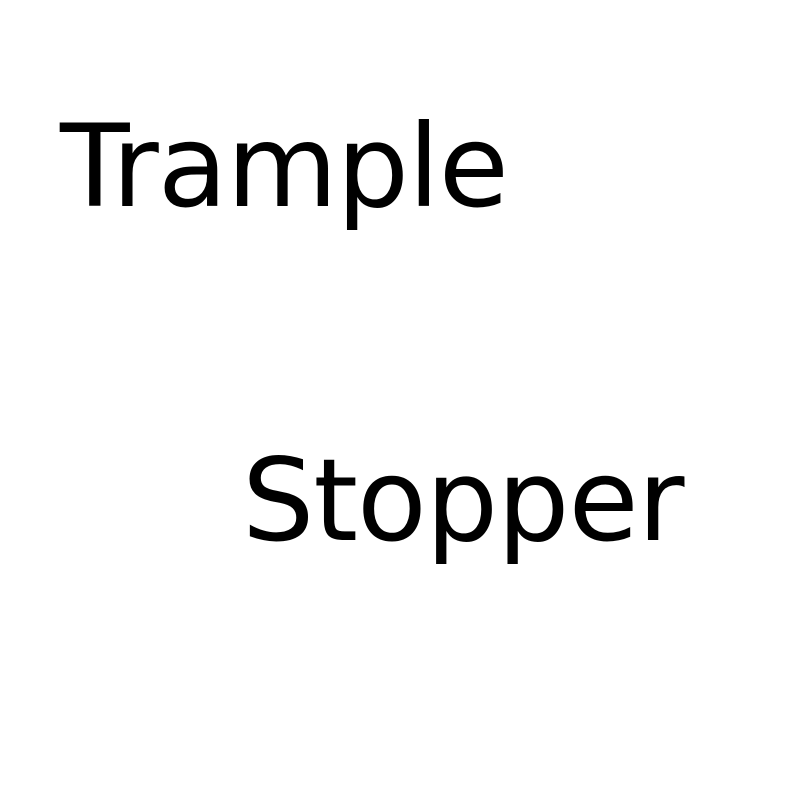  I want to click on word-stopper: Stopper, so click(463, 500).